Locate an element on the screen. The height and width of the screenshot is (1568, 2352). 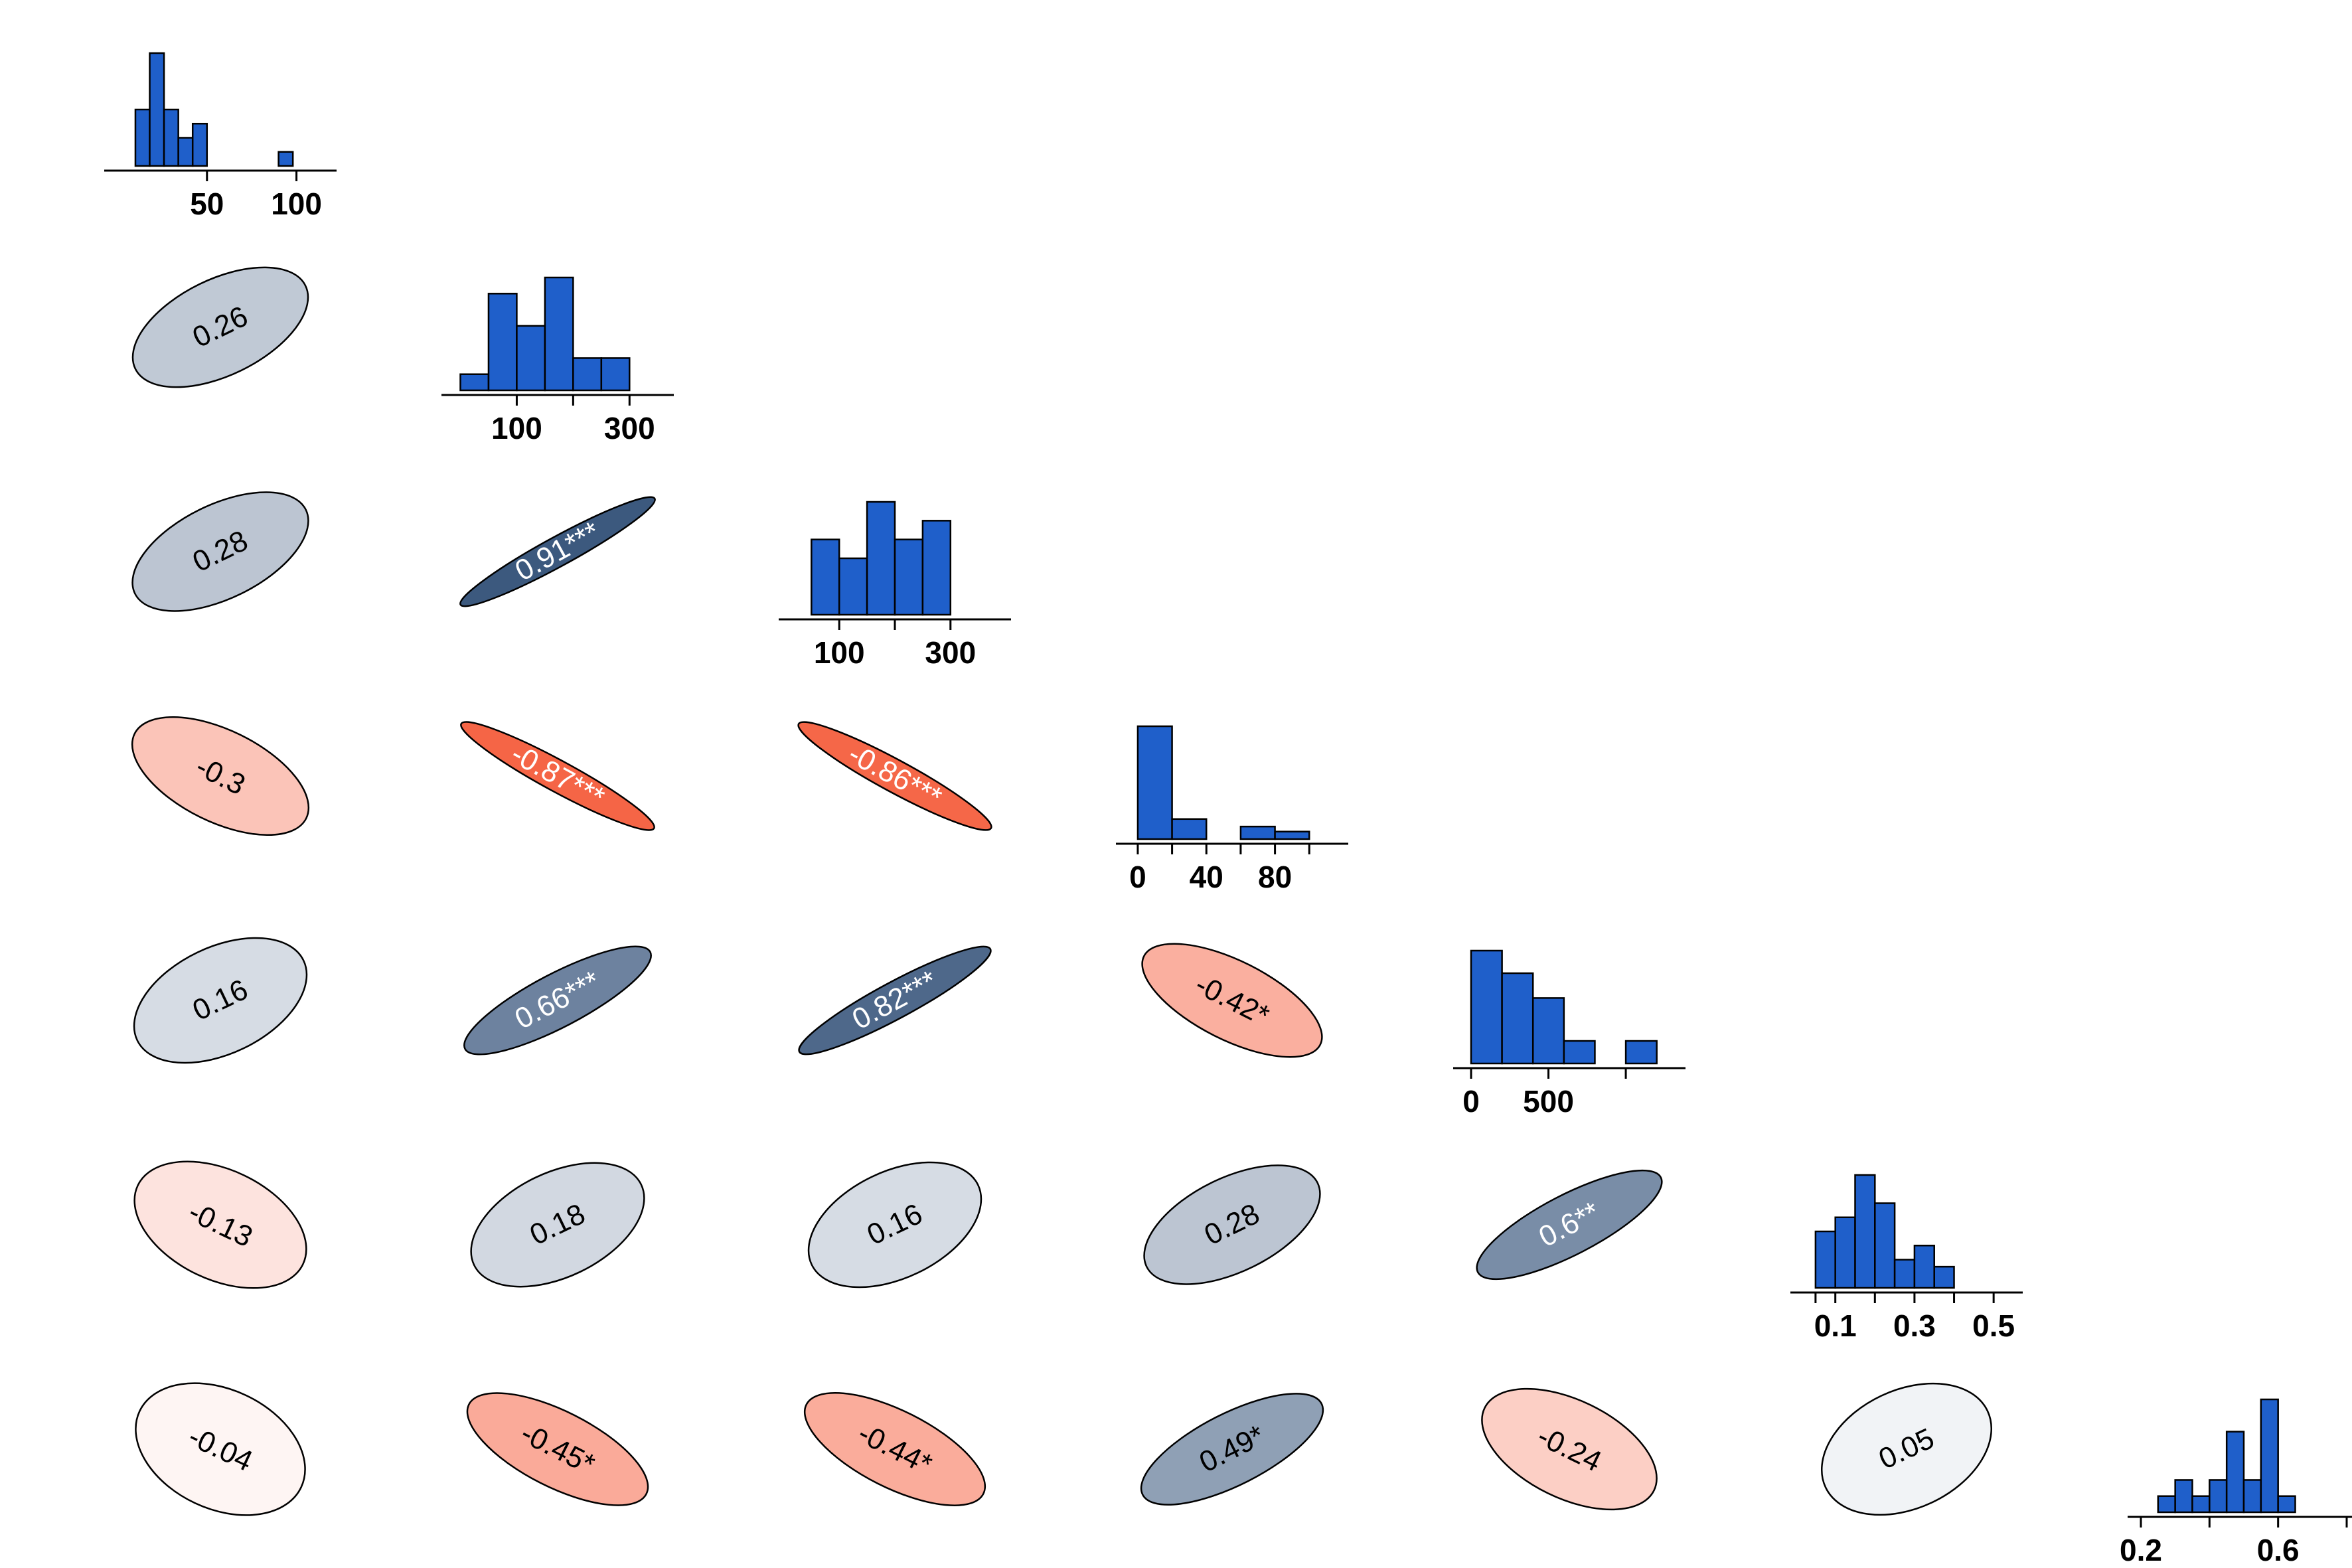
correlation-ellipse-5-1: 0.18 is located at coordinates (557, 1225).